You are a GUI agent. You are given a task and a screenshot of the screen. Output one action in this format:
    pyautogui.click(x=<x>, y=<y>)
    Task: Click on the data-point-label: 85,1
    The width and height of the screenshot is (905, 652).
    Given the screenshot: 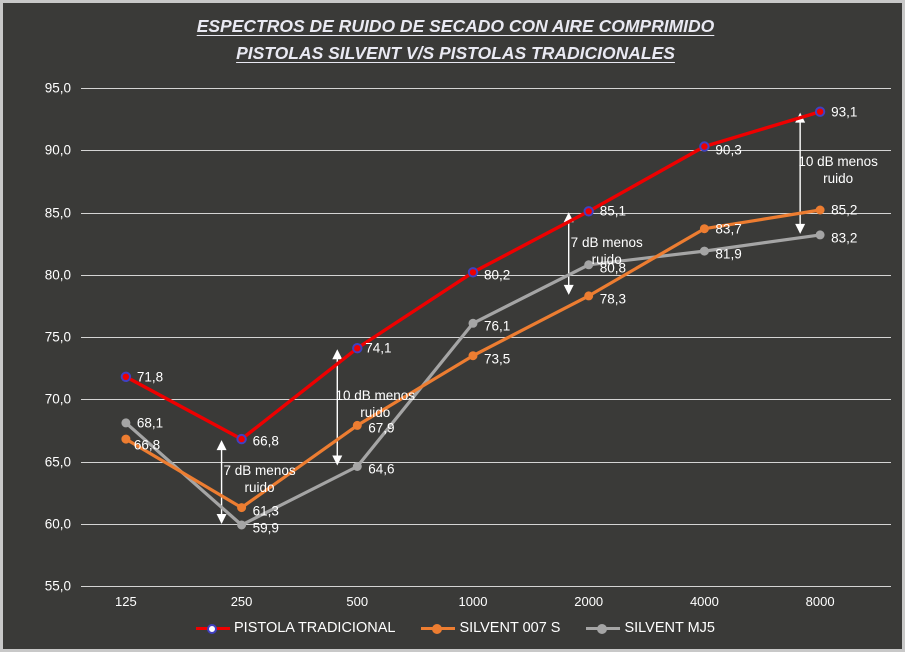 What is the action you would take?
    pyautogui.click(x=612, y=211)
    